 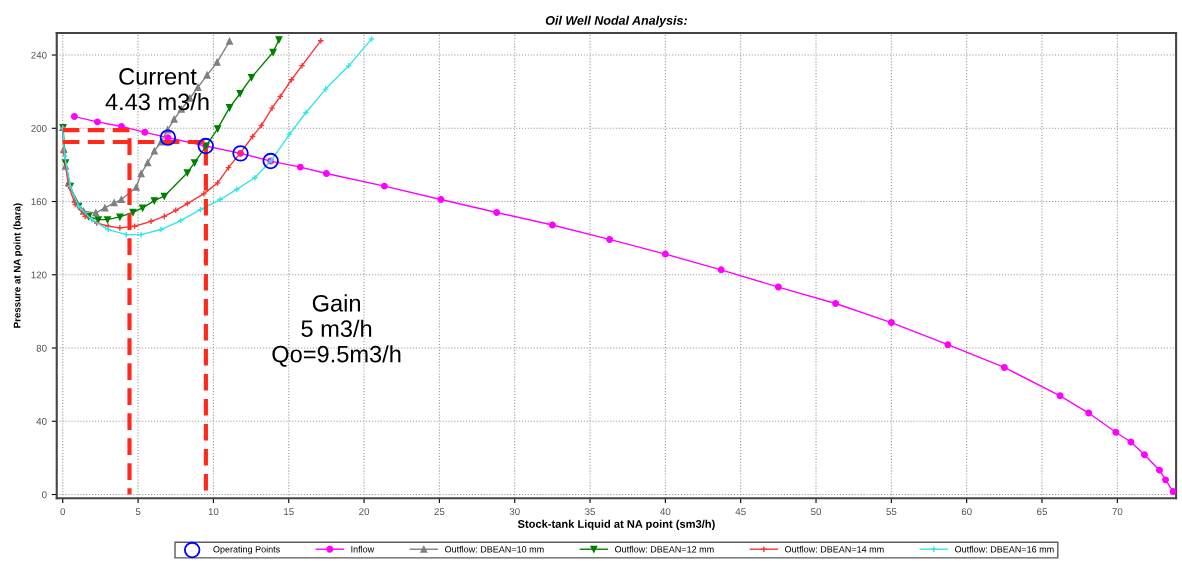 I want to click on x-tick-label: 5, so click(x=138, y=512).